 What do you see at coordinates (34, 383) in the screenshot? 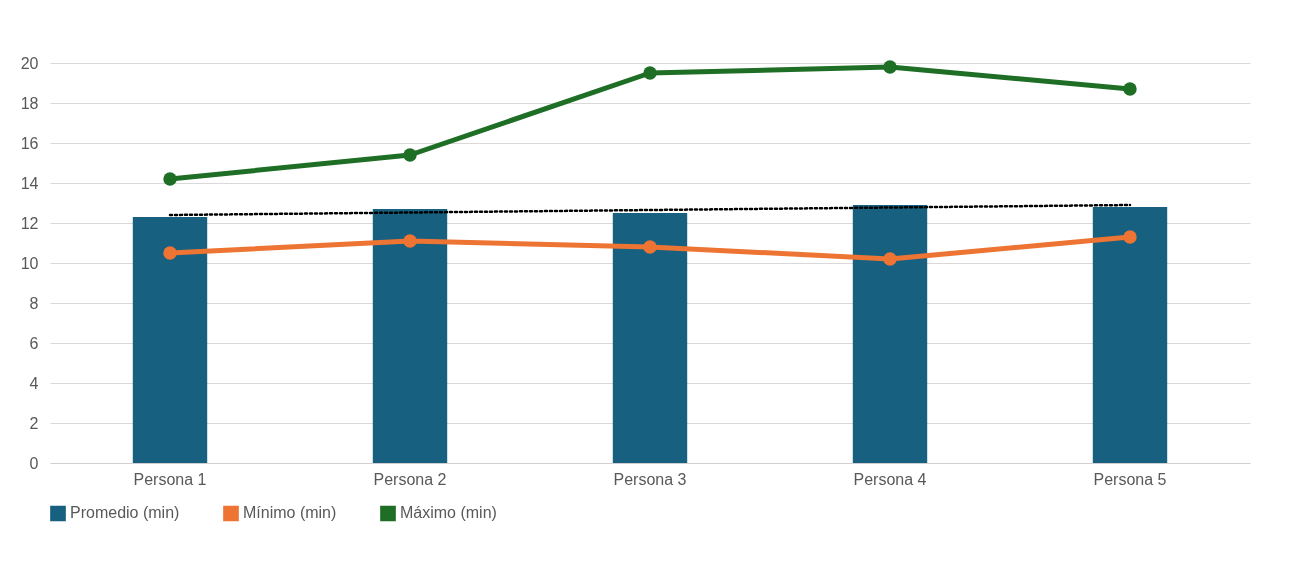
I see `y-tick-label: 4` at bounding box center [34, 383].